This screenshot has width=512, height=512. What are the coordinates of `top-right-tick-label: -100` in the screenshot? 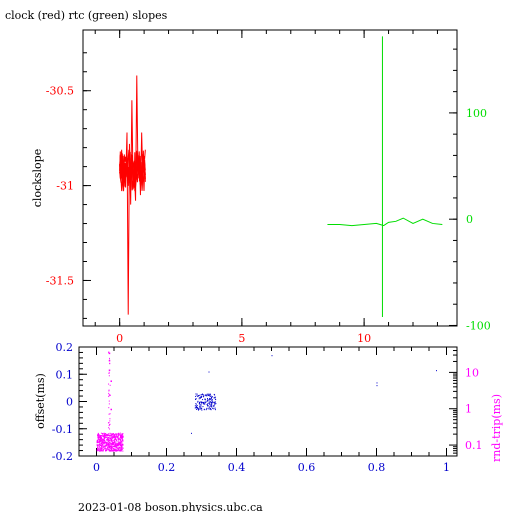 It's located at (478, 325).